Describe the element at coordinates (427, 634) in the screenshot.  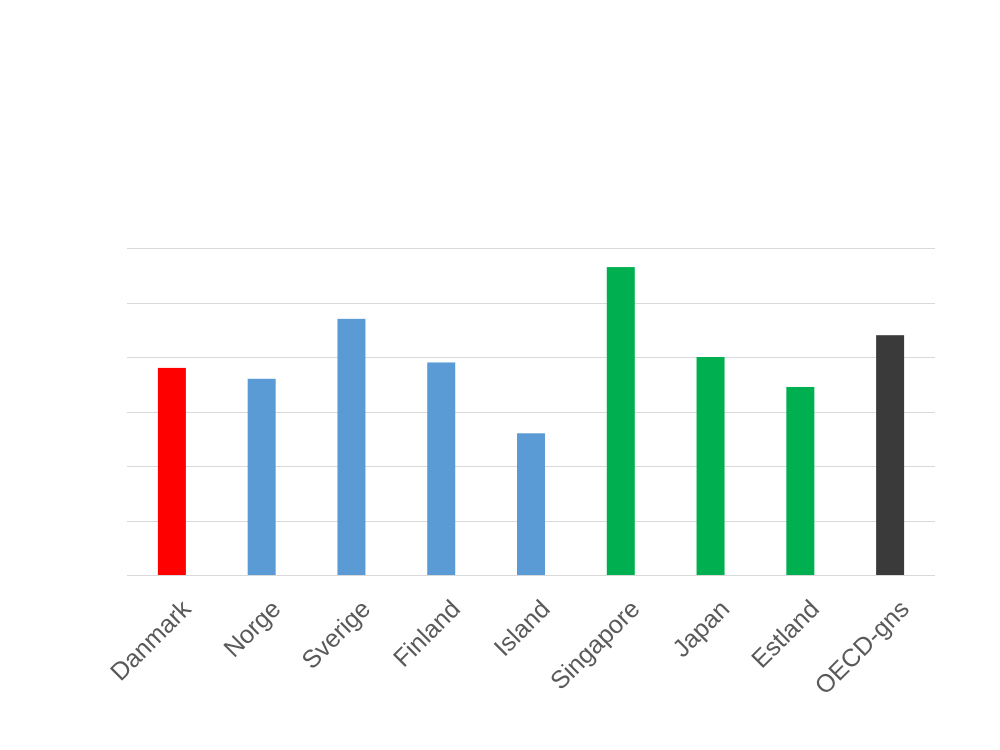
I see `x-tick-label: Finland` at that location.